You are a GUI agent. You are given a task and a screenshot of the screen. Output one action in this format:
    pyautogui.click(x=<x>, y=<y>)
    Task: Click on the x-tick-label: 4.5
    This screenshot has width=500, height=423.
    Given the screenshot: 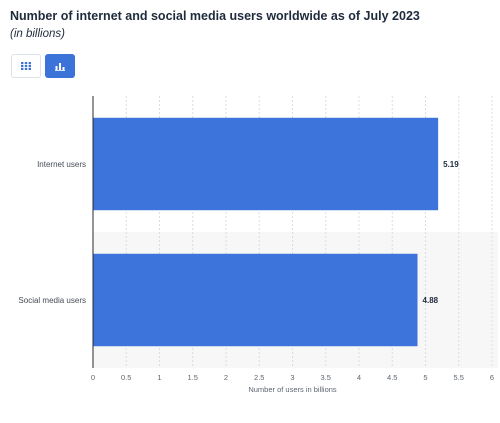 What is the action you would take?
    pyautogui.click(x=392, y=377)
    